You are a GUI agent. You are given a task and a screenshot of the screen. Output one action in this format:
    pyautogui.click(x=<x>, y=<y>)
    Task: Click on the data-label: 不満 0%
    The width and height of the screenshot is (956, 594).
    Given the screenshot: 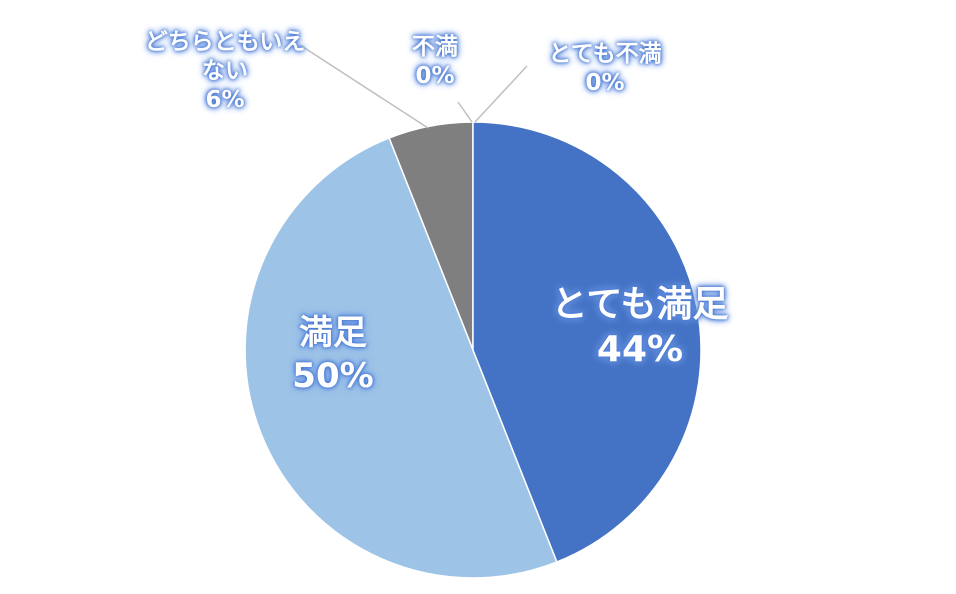 What is the action you would take?
    pyautogui.click(x=435, y=62)
    